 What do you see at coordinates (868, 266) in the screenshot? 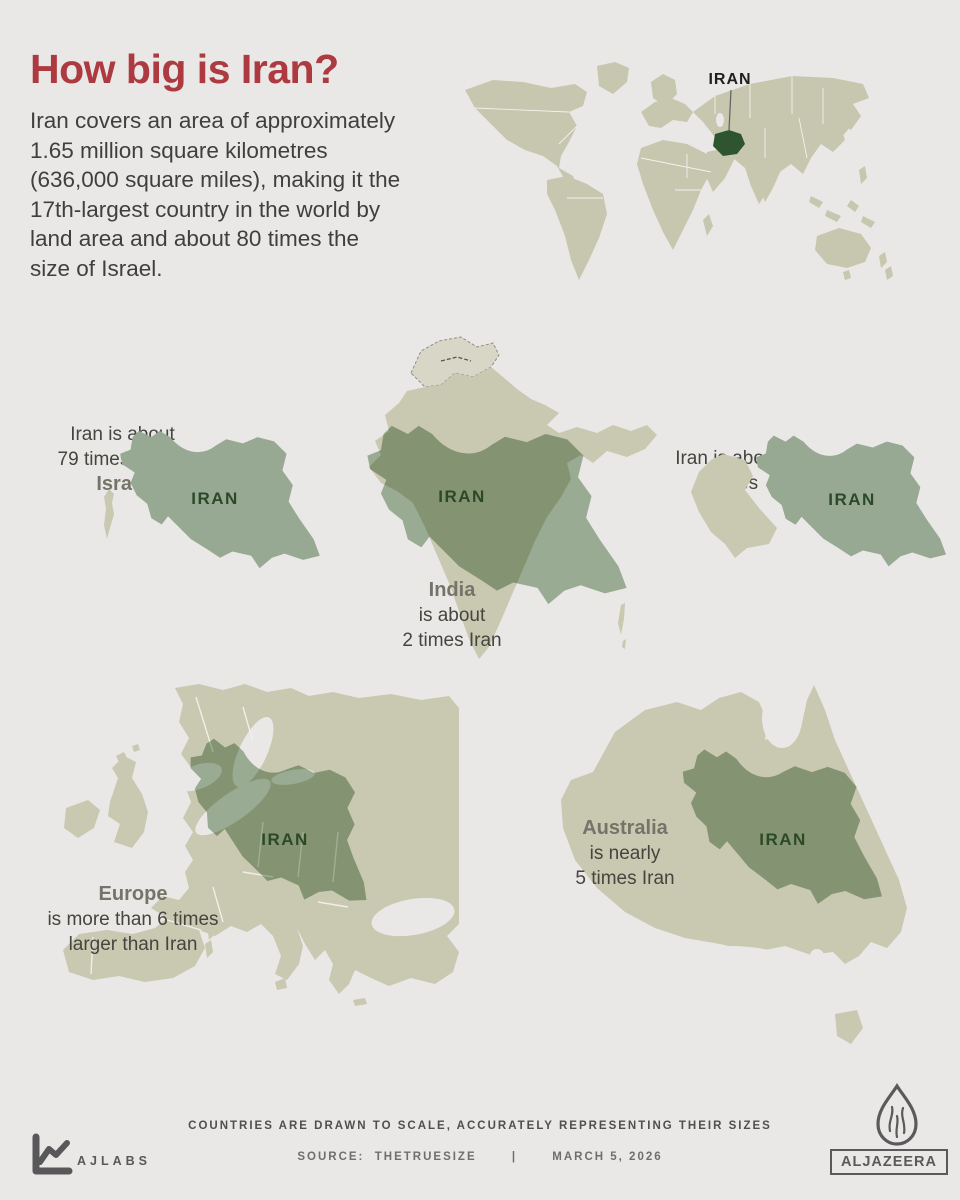
I see `tasmania-nz-shapes` at bounding box center [868, 266].